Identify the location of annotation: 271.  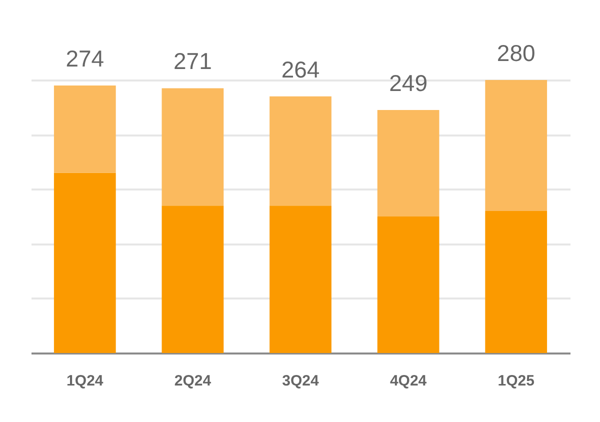
(193, 61).